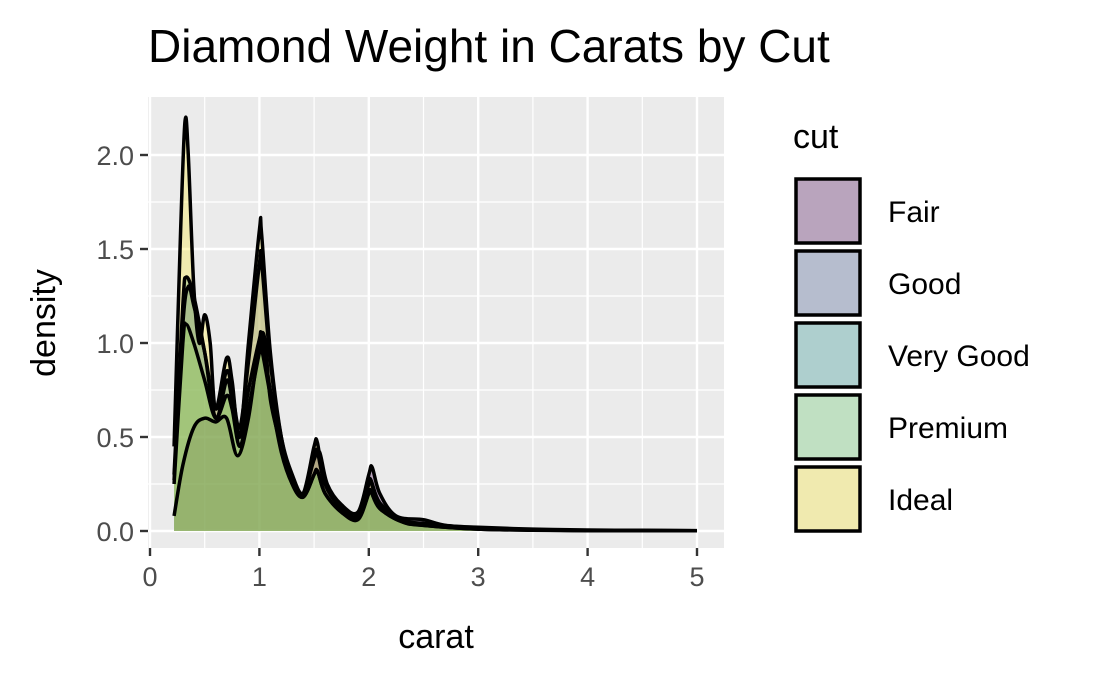 The height and width of the screenshot is (681, 1106). I want to click on x-tick-label: 3, so click(478, 577).